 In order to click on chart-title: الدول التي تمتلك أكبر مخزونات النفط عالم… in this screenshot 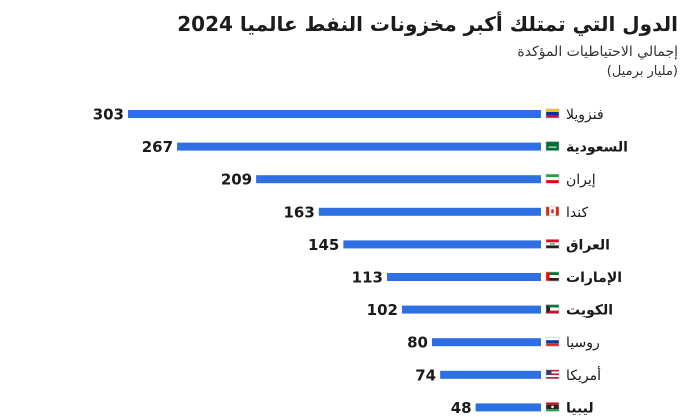, I will do `click(427, 24)`.